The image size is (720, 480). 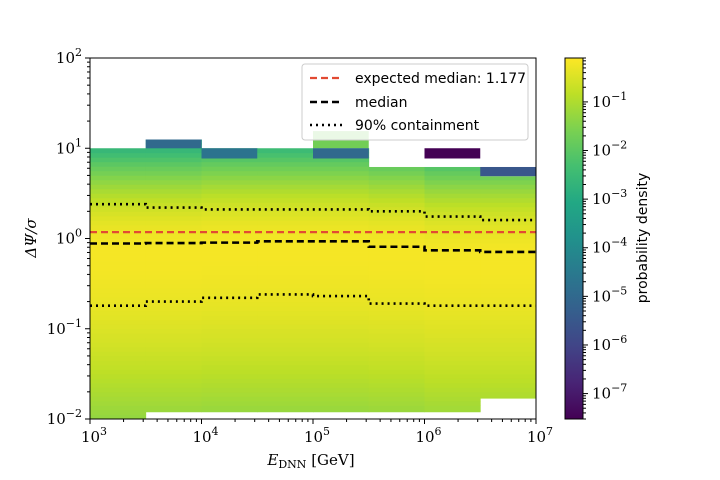 I want to click on y-tick-label: 102, so click(x=69, y=56).